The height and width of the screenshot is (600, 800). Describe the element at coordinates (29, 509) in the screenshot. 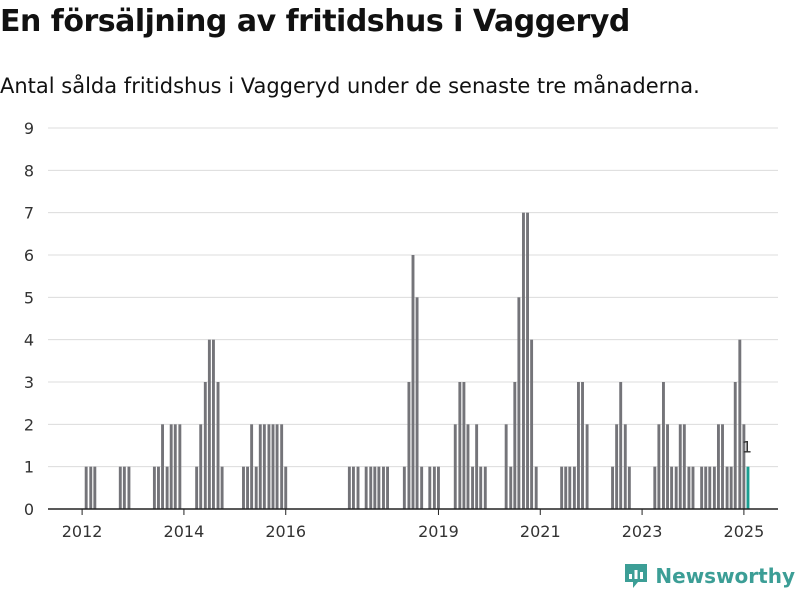

I see `y-tick-label: 0` at that location.